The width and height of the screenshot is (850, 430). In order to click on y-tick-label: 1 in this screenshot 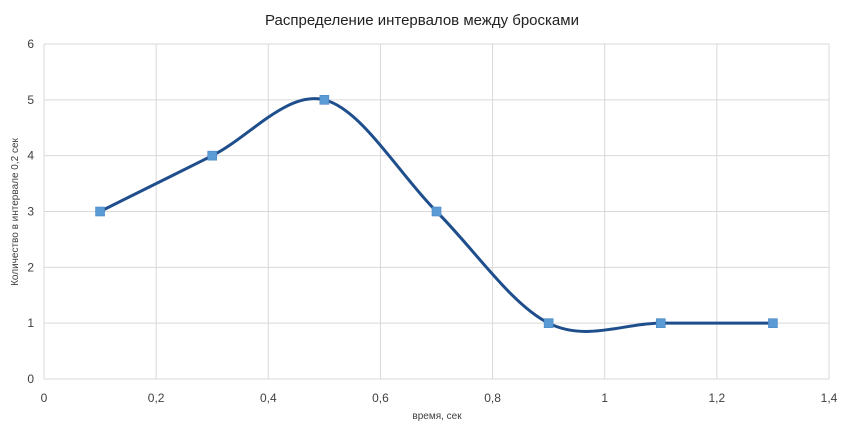, I will do `click(30, 323)`.